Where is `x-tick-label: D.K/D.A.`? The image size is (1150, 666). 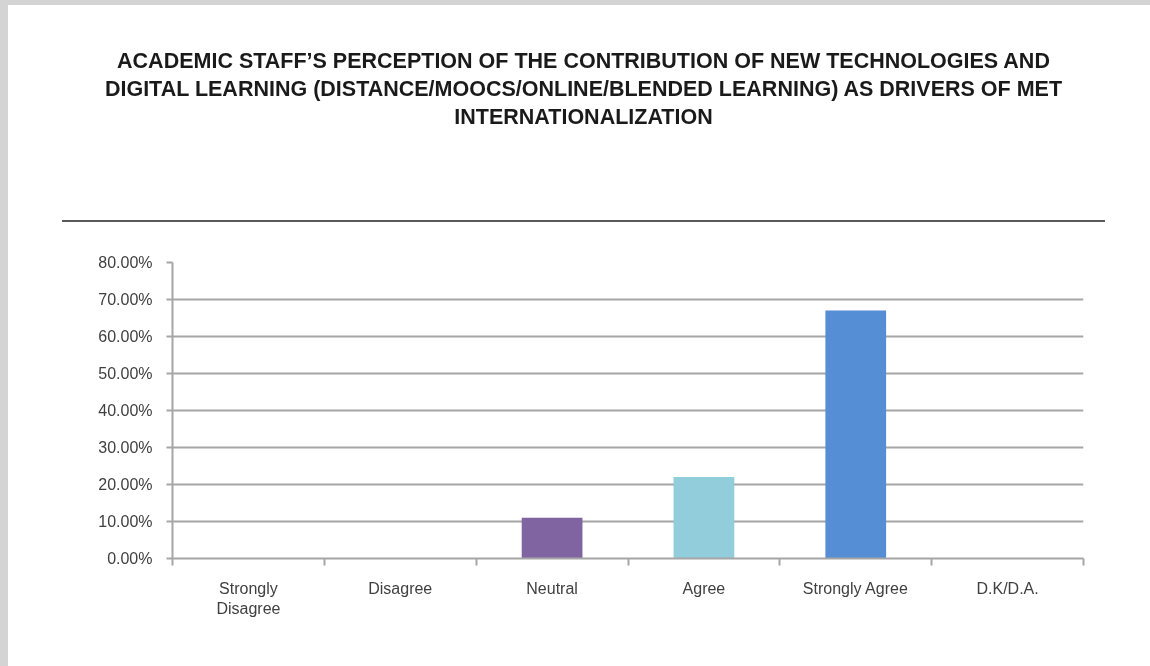 x-tick-label: D.K/D.A. is located at coordinates (1007, 588).